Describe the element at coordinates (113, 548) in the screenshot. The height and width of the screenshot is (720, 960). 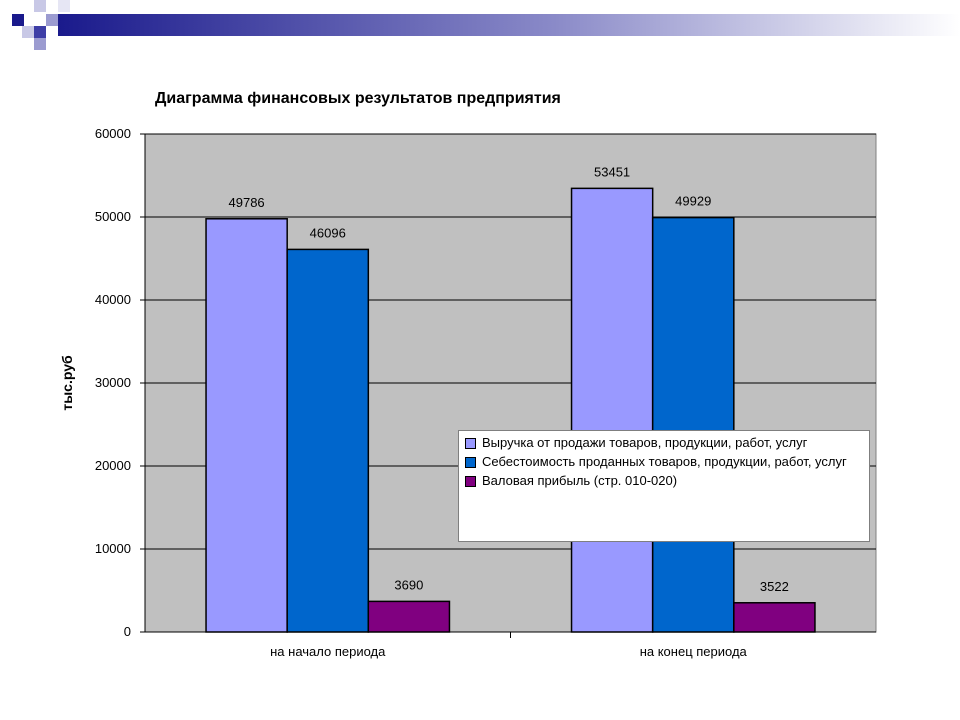
I see `y-tick-label: 10000` at that location.